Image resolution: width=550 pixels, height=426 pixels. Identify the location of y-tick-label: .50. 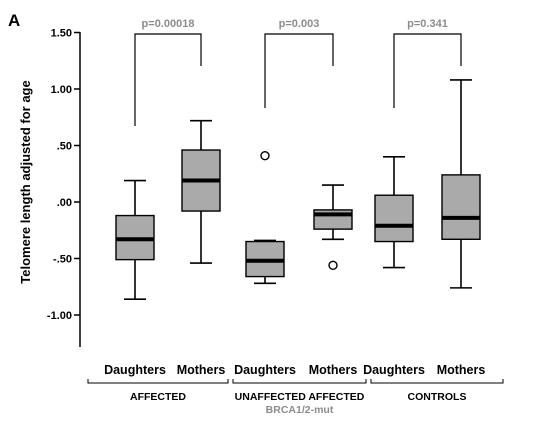
(64, 147).